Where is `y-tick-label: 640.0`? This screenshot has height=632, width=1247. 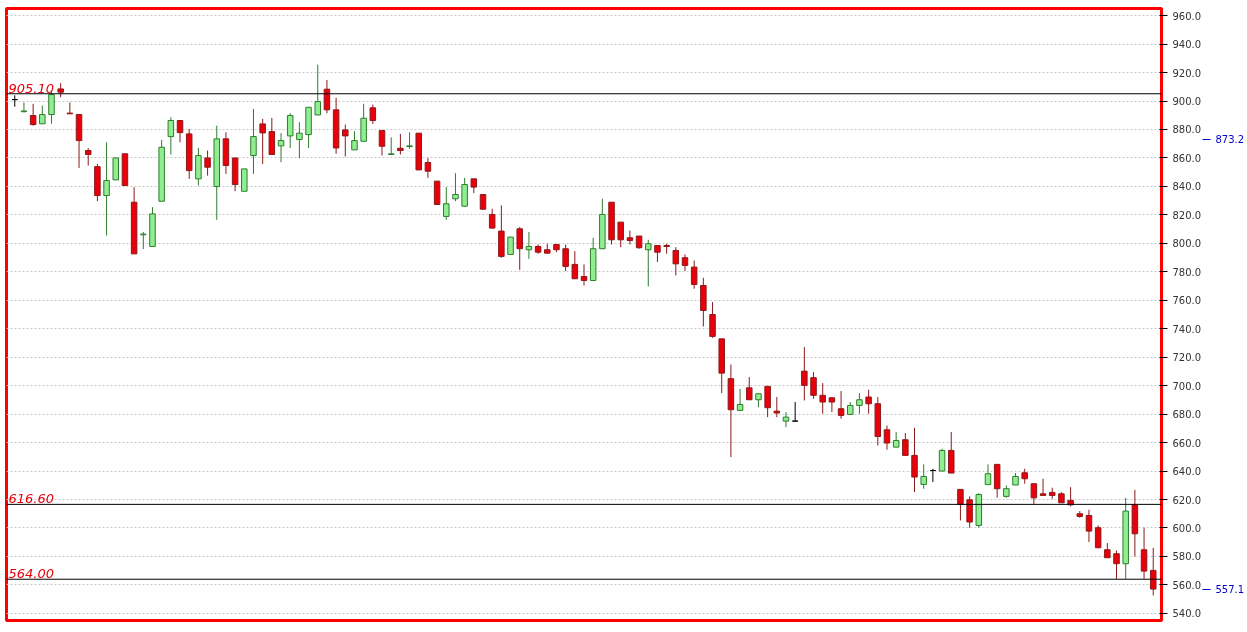
y-tick-label: 640.0 is located at coordinates (1187, 472).